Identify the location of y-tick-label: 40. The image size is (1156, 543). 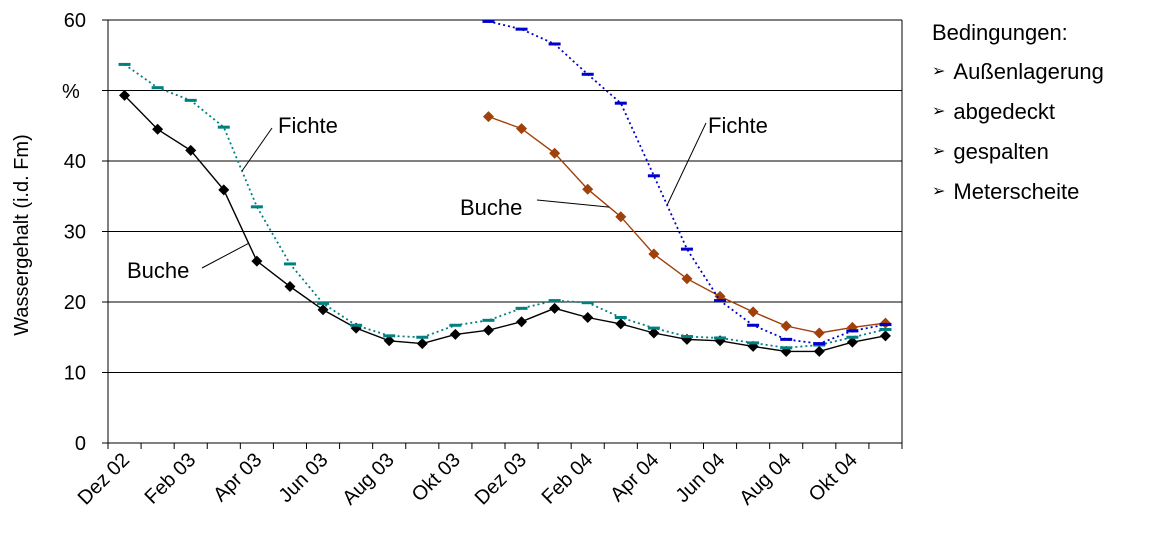
(75, 162).